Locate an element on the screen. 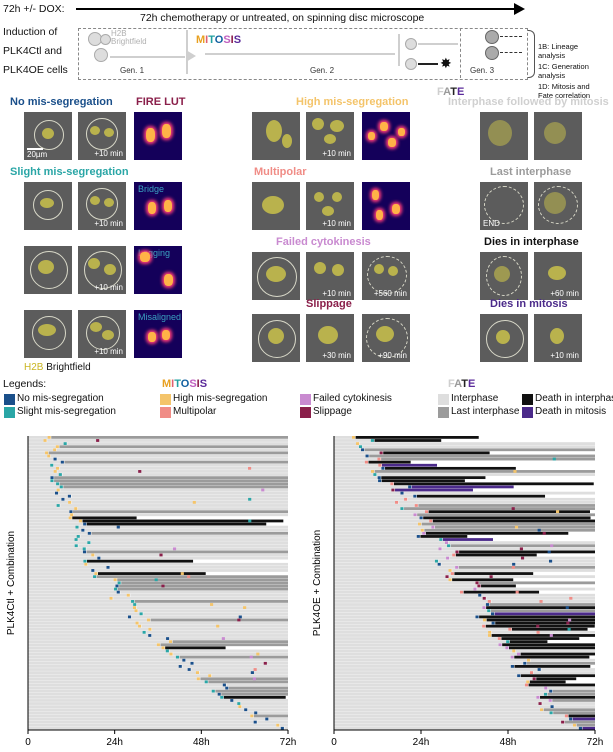 This screenshot has height=752, width=613. induction-label: Induction of is located at coordinates (30, 32).